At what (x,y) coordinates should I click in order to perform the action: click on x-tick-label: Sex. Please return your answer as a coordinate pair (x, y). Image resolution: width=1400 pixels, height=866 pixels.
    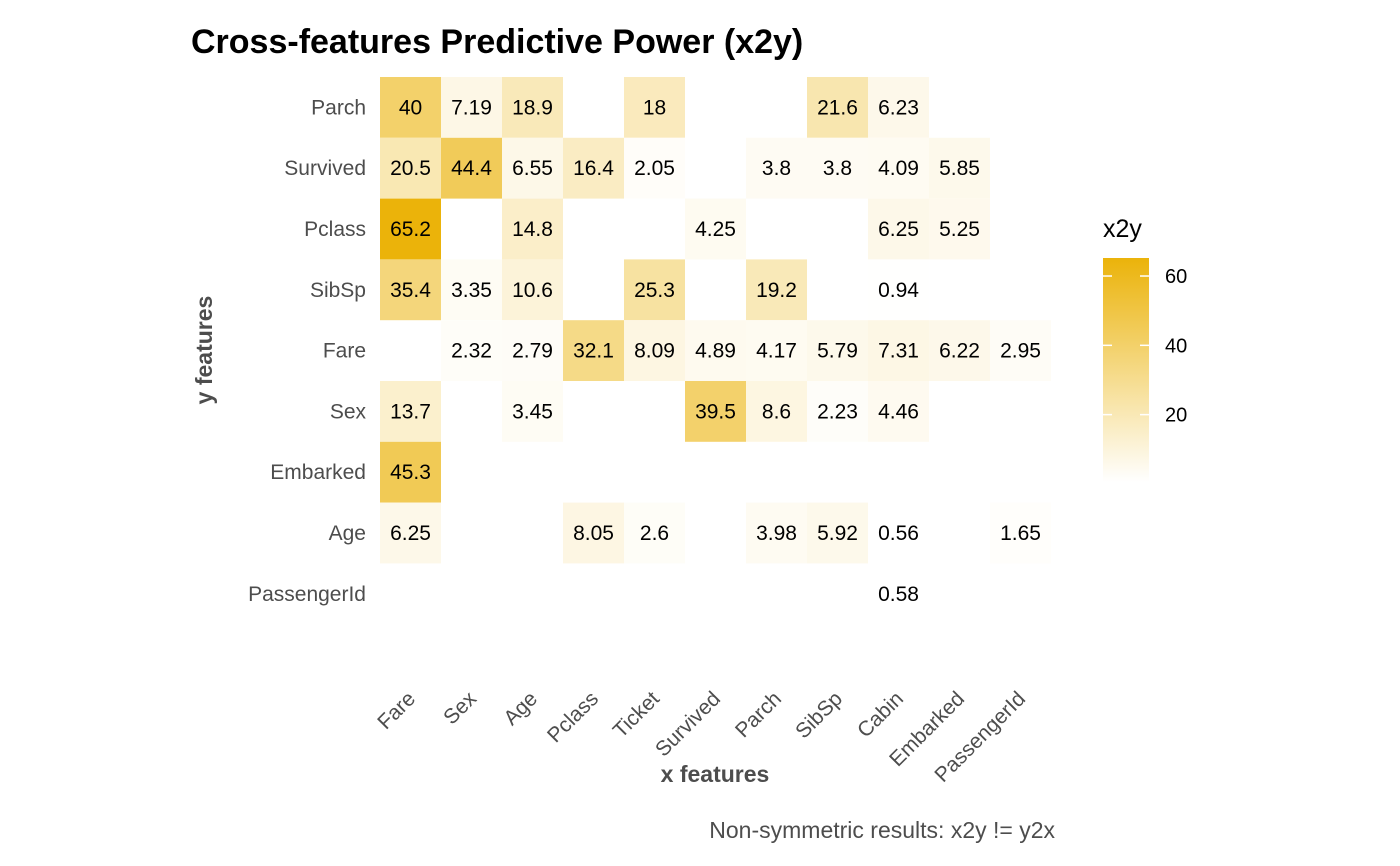
    Looking at the image, I should click on (460, 708).